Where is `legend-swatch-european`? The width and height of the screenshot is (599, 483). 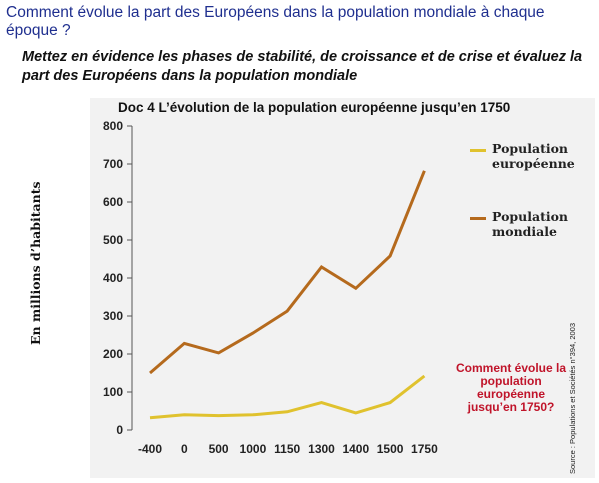 legend-swatch-european is located at coordinates (478, 150).